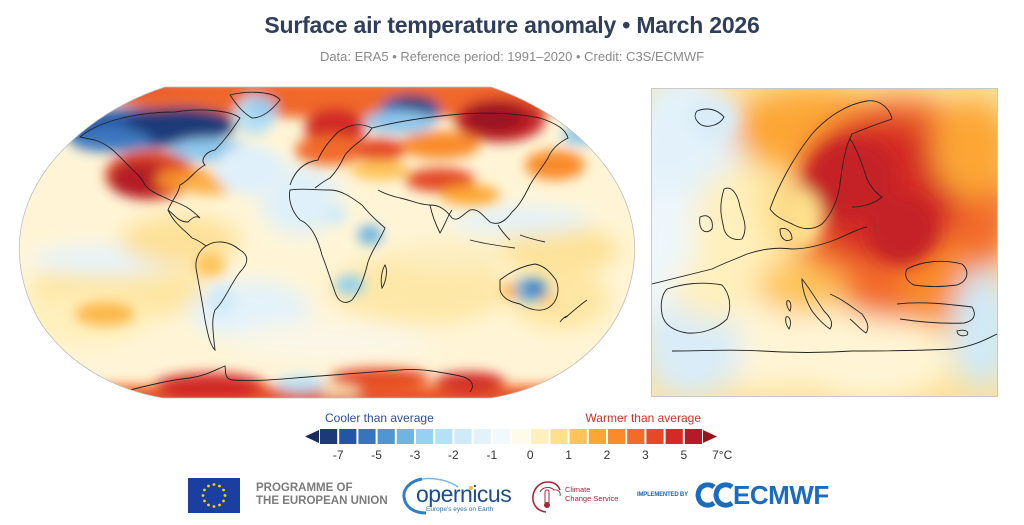 This screenshot has height=525, width=1024. I want to click on colorbar-tick-label: -5, so click(376, 455).